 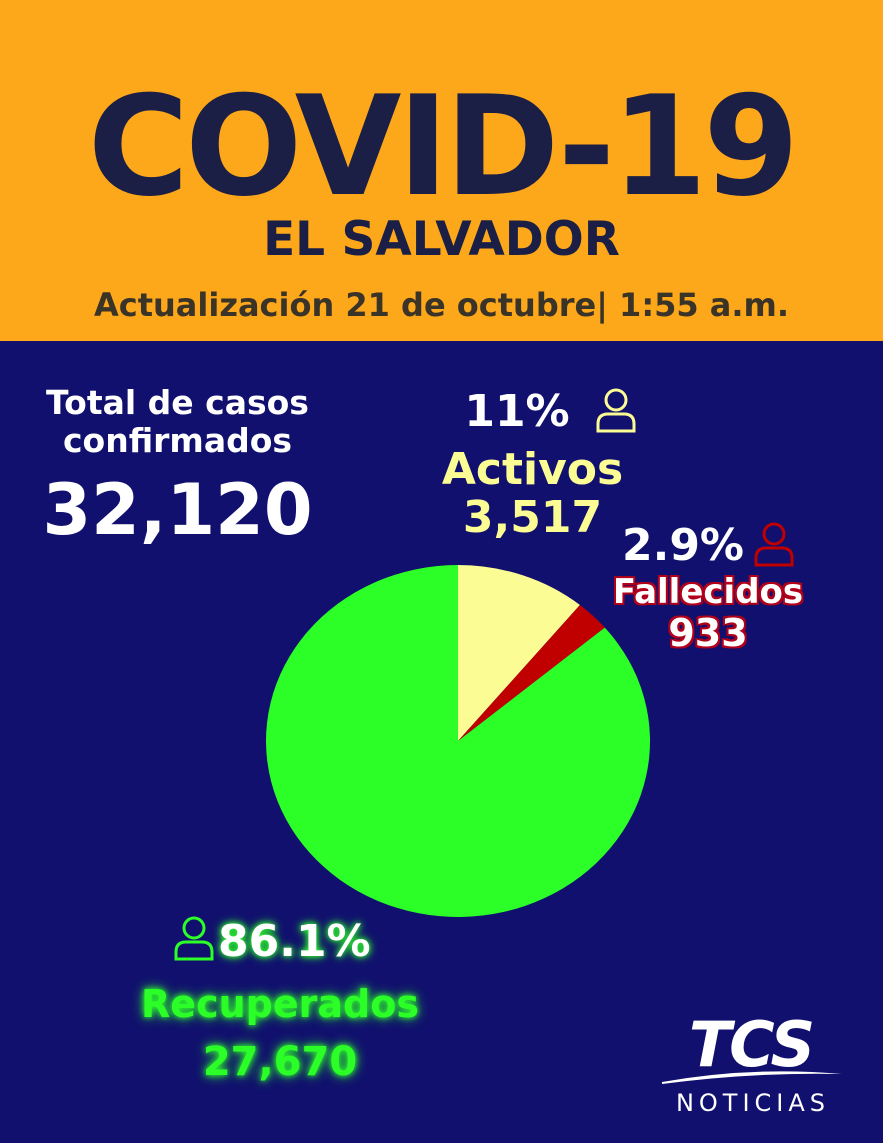 I want to click on pie-chart, so click(x=458, y=741).